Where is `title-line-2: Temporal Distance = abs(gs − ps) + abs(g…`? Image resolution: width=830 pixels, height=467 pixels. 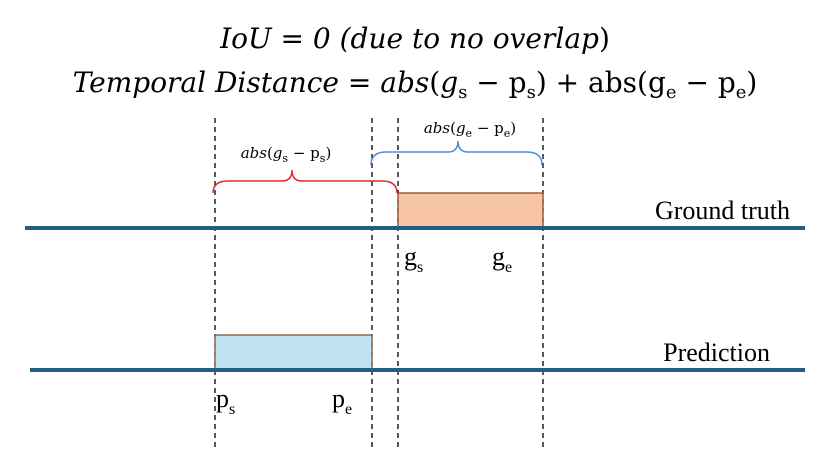 title-line-2: Temporal Distance = abs(gs − ps) + abs(g… is located at coordinates (415, 84).